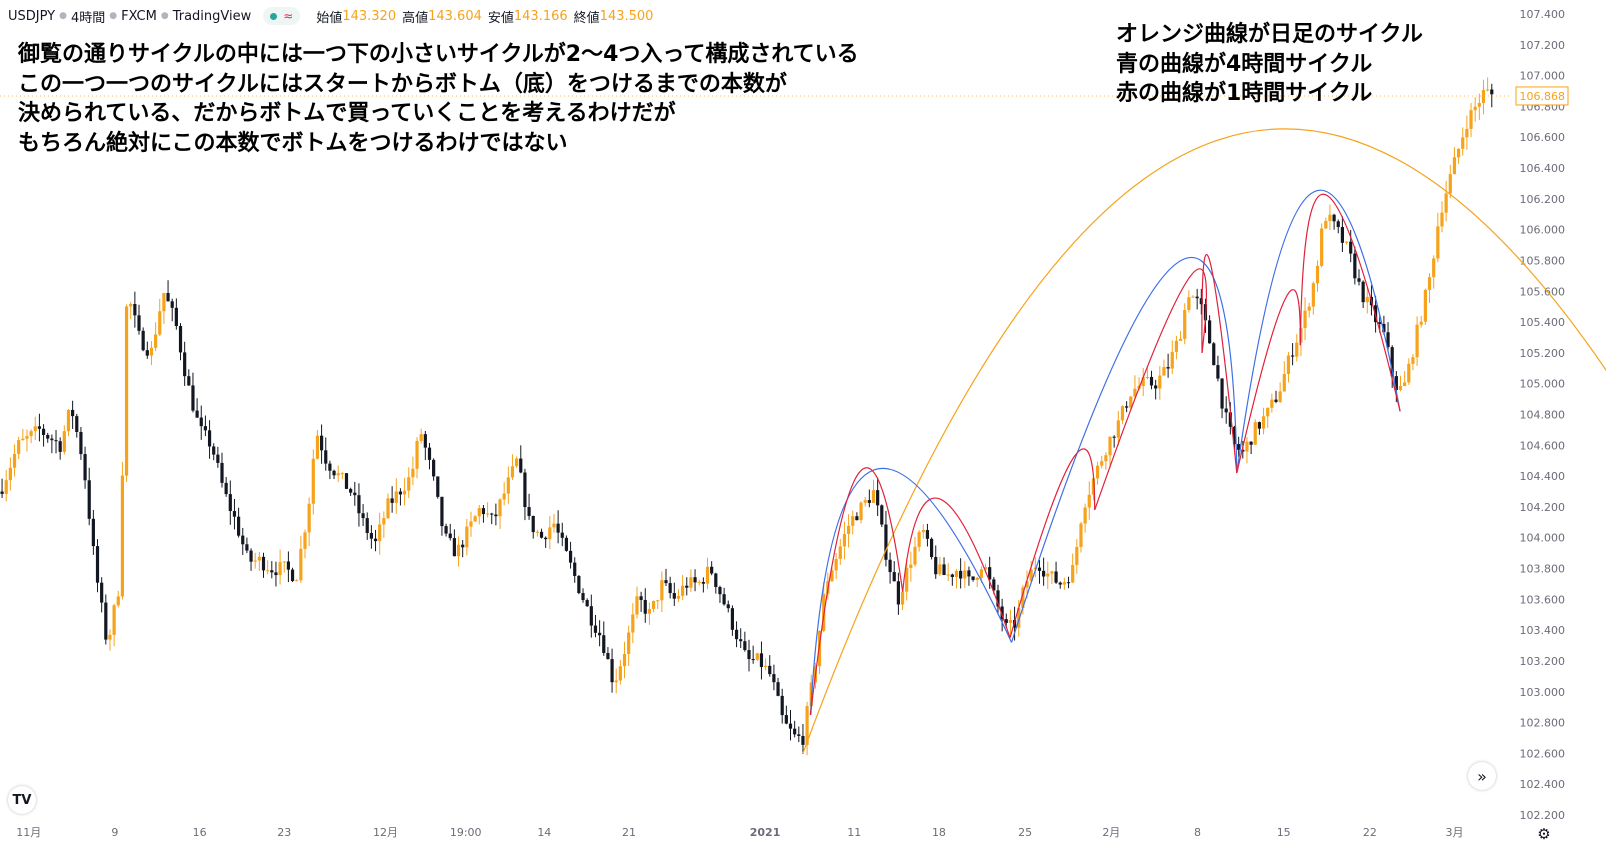  Describe the element at coordinates (1543, 630) in the screenshot. I see `y-tick-label: 103.400` at that location.